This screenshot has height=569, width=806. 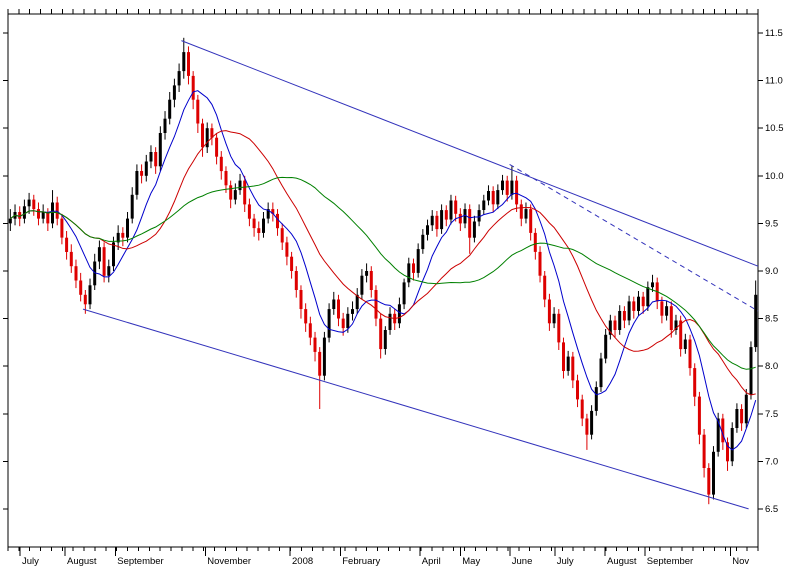 I want to click on time-axis-label: September, so click(x=140, y=561).